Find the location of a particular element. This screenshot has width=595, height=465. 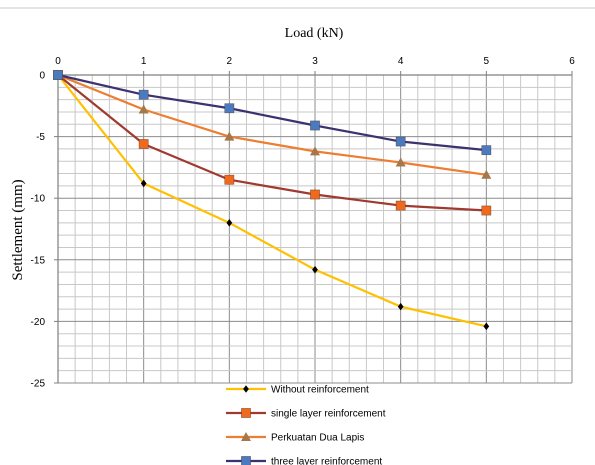

legend-item: Without reinforcement is located at coordinates (297, 390).